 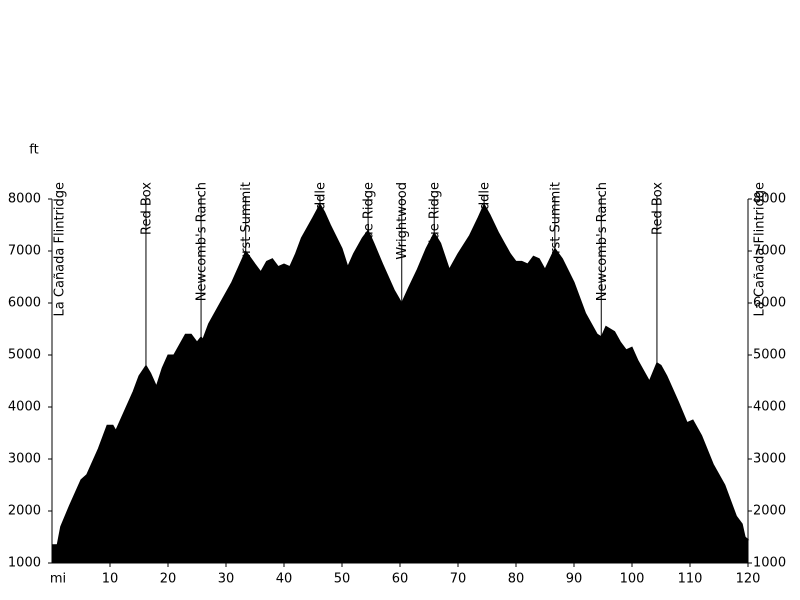 What do you see at coordinates (226, 579) in the screenshot?
I see `x-tick-label: 30` at bounding box center [226, 579].